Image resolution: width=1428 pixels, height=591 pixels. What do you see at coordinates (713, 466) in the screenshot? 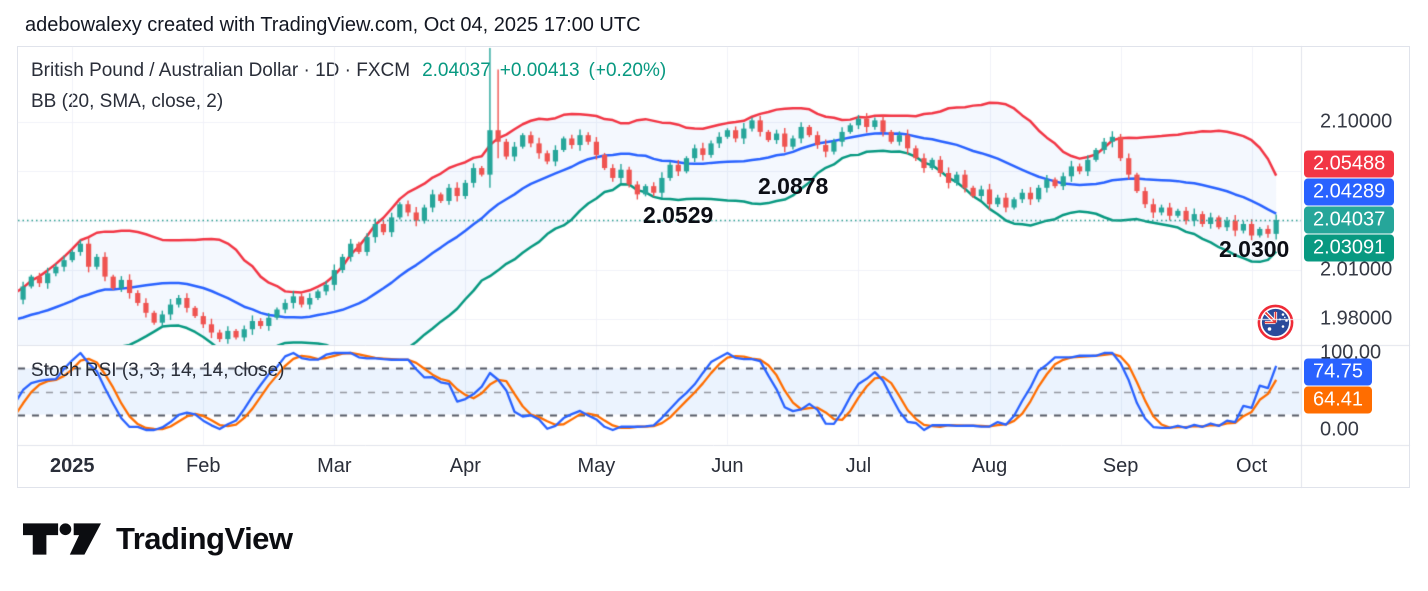
I see `time-axis` at bounding box center [713, 466].